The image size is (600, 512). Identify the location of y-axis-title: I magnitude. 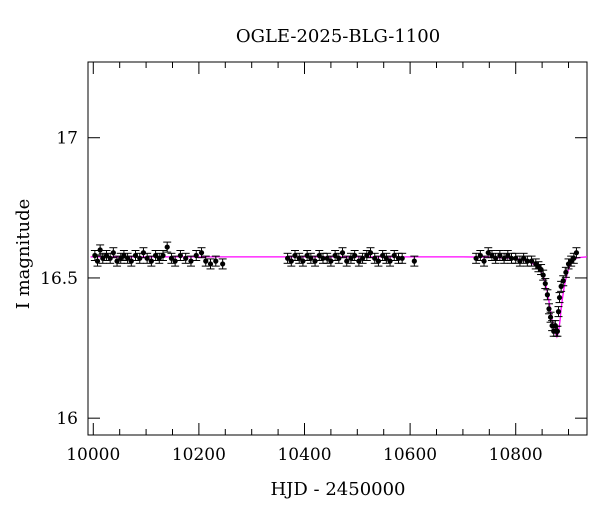
(23, 254).